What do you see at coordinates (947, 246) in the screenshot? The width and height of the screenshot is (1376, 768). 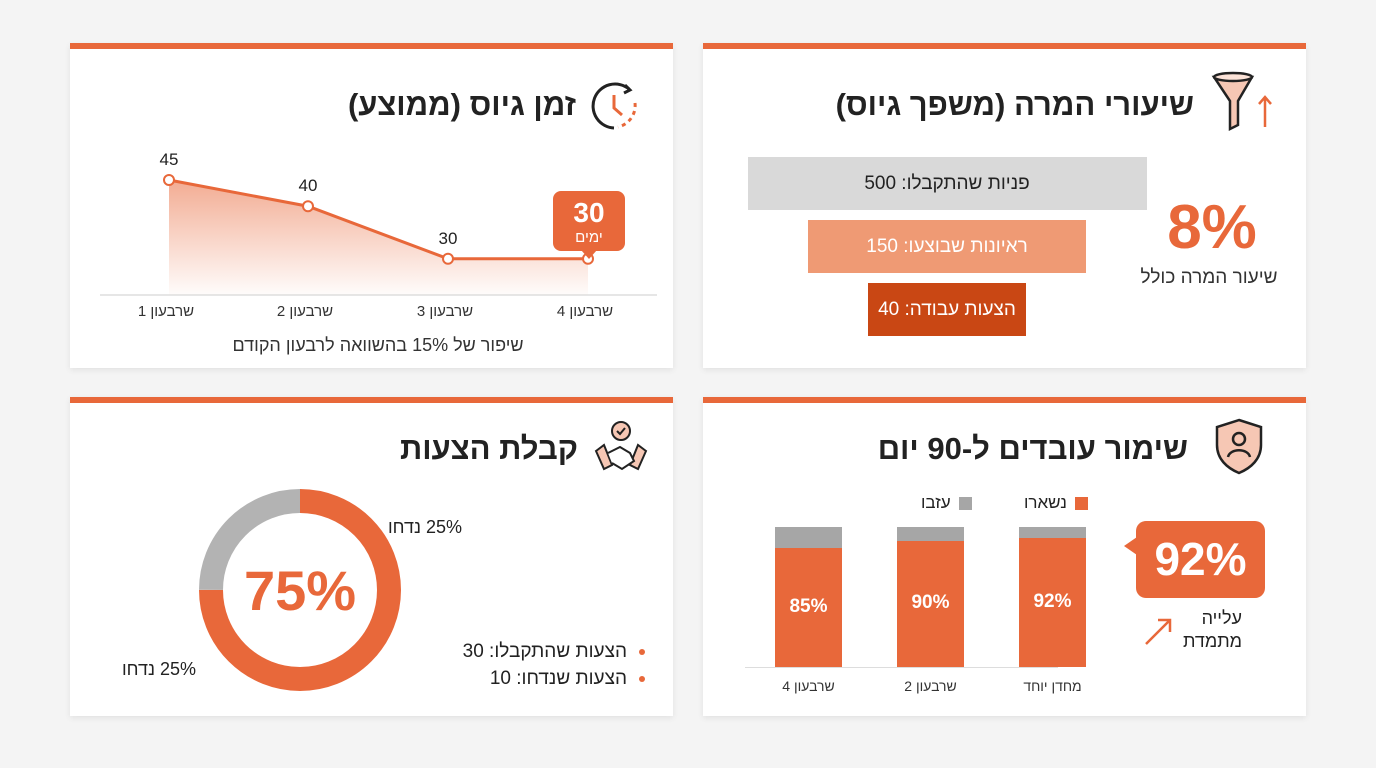 I see `funnel-stage: ראיונות שבוצעו: 150` at bounding box center [947, 246].